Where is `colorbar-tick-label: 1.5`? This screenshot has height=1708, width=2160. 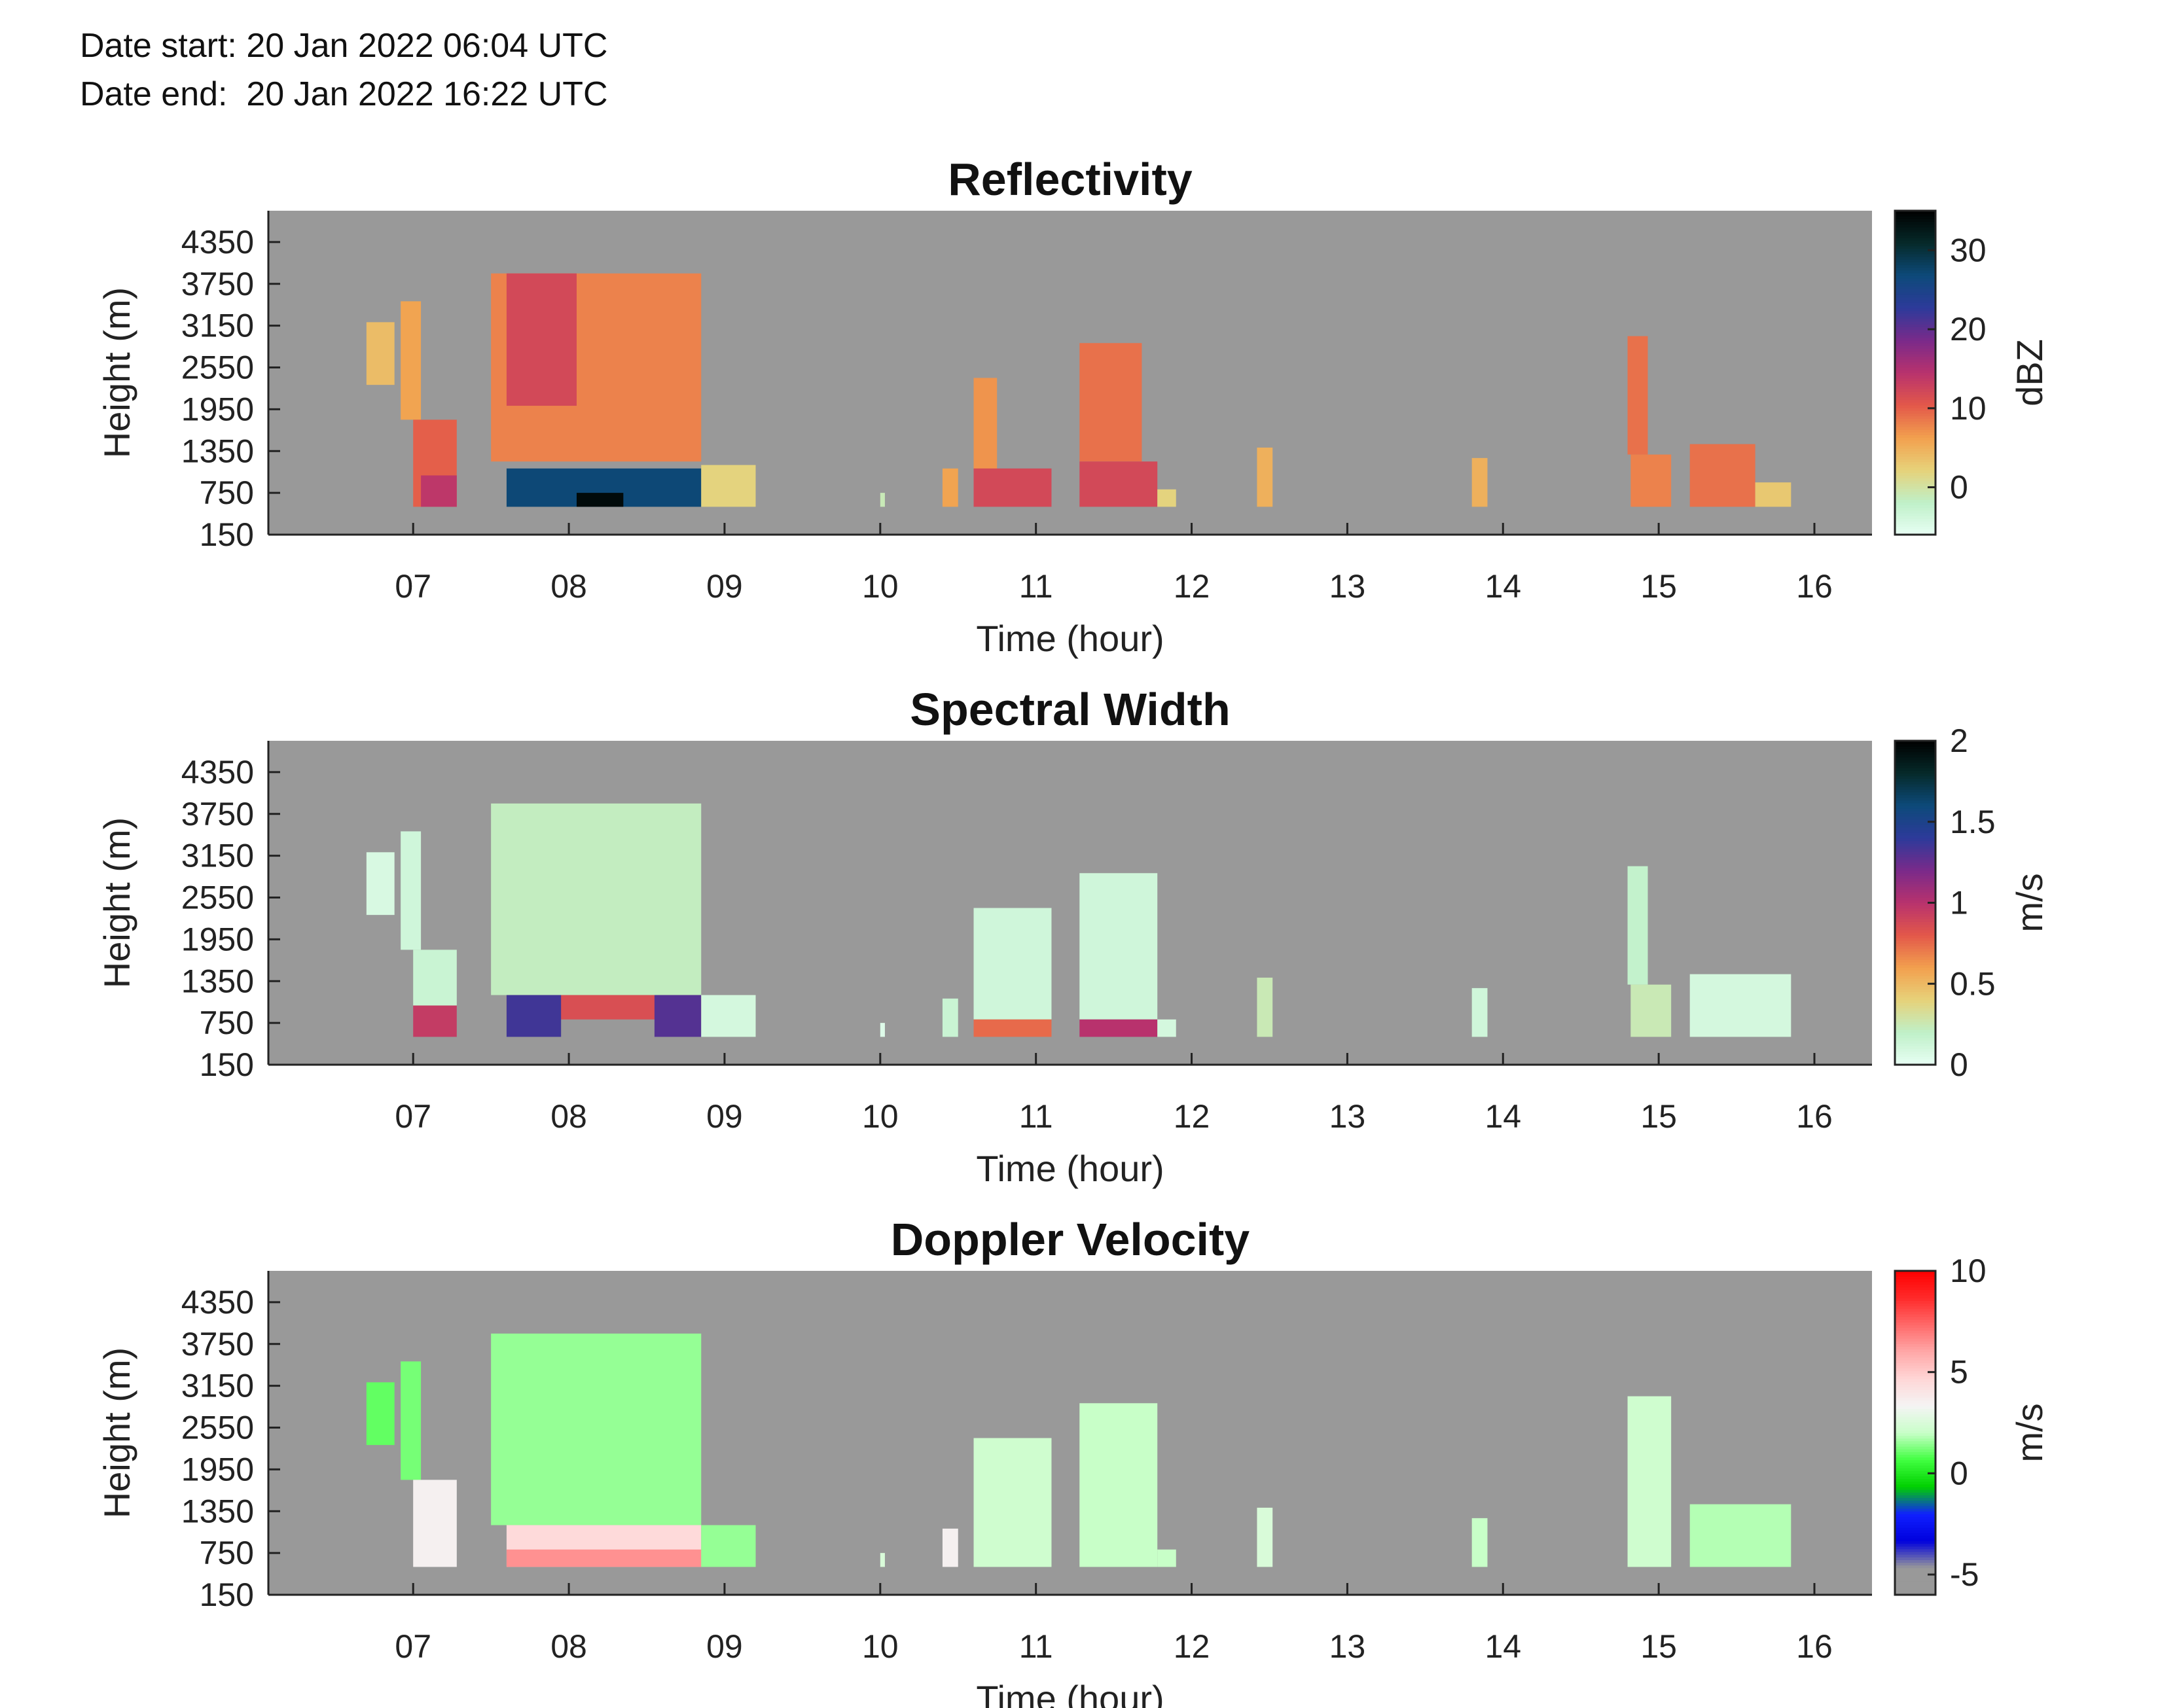
colorbar-tick-label: 1.5 is located at coordinates (1973, 822).